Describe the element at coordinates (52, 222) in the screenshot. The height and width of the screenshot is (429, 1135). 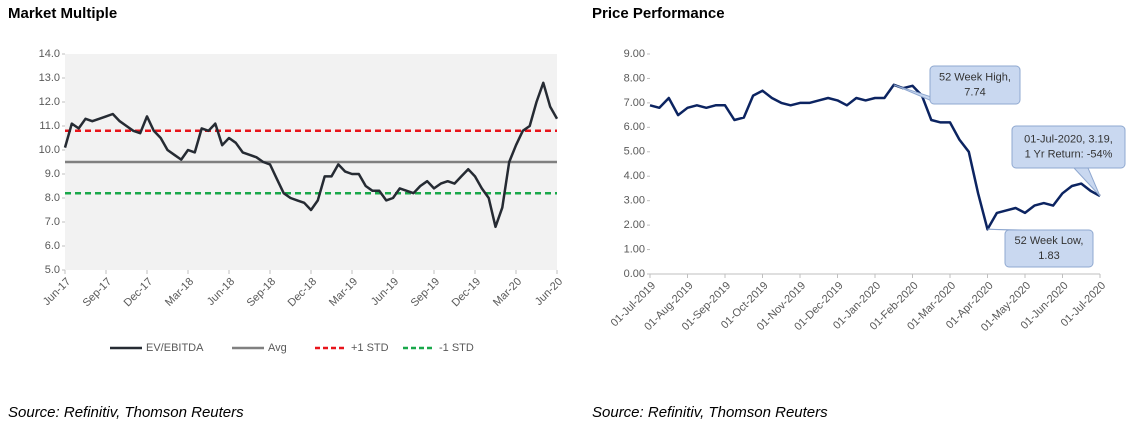
I see `y-tick-label: 7.0` at that location.